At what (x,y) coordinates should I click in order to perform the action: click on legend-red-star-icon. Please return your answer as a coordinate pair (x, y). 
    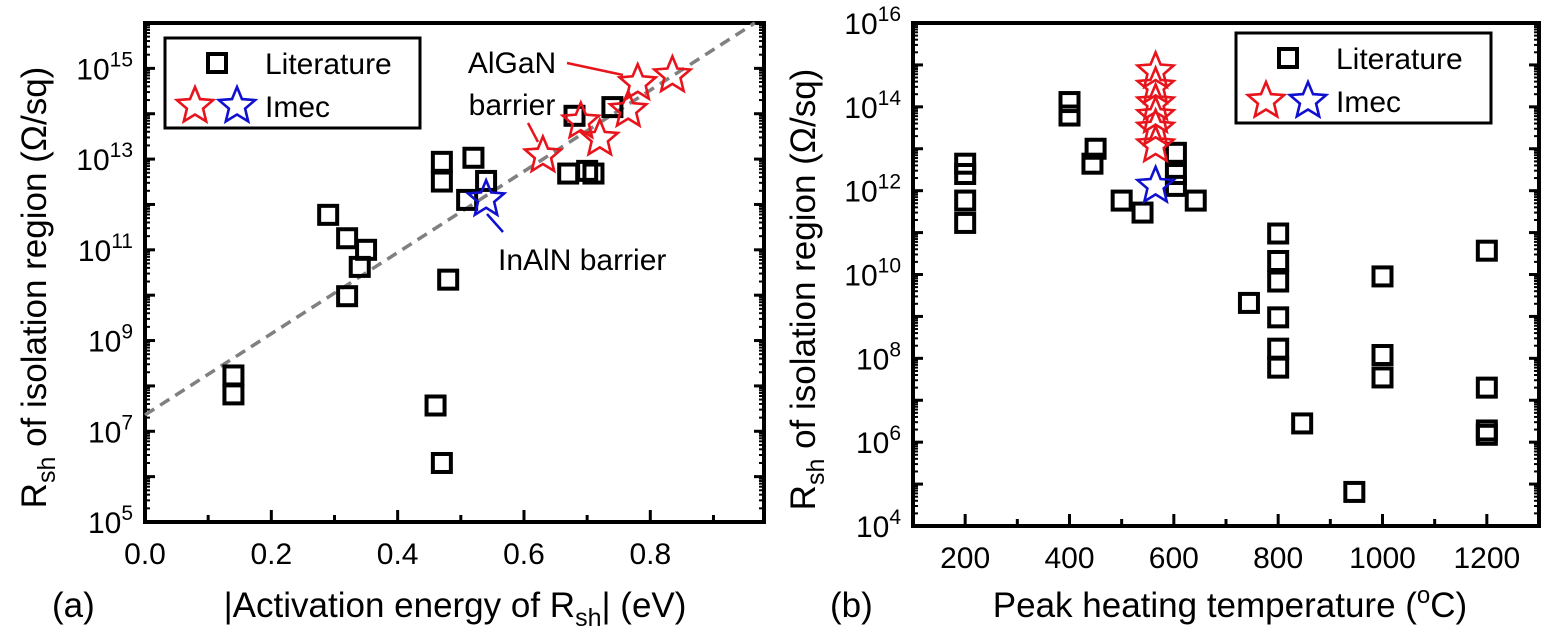
    Looking at the image, I should click on (195, 104).